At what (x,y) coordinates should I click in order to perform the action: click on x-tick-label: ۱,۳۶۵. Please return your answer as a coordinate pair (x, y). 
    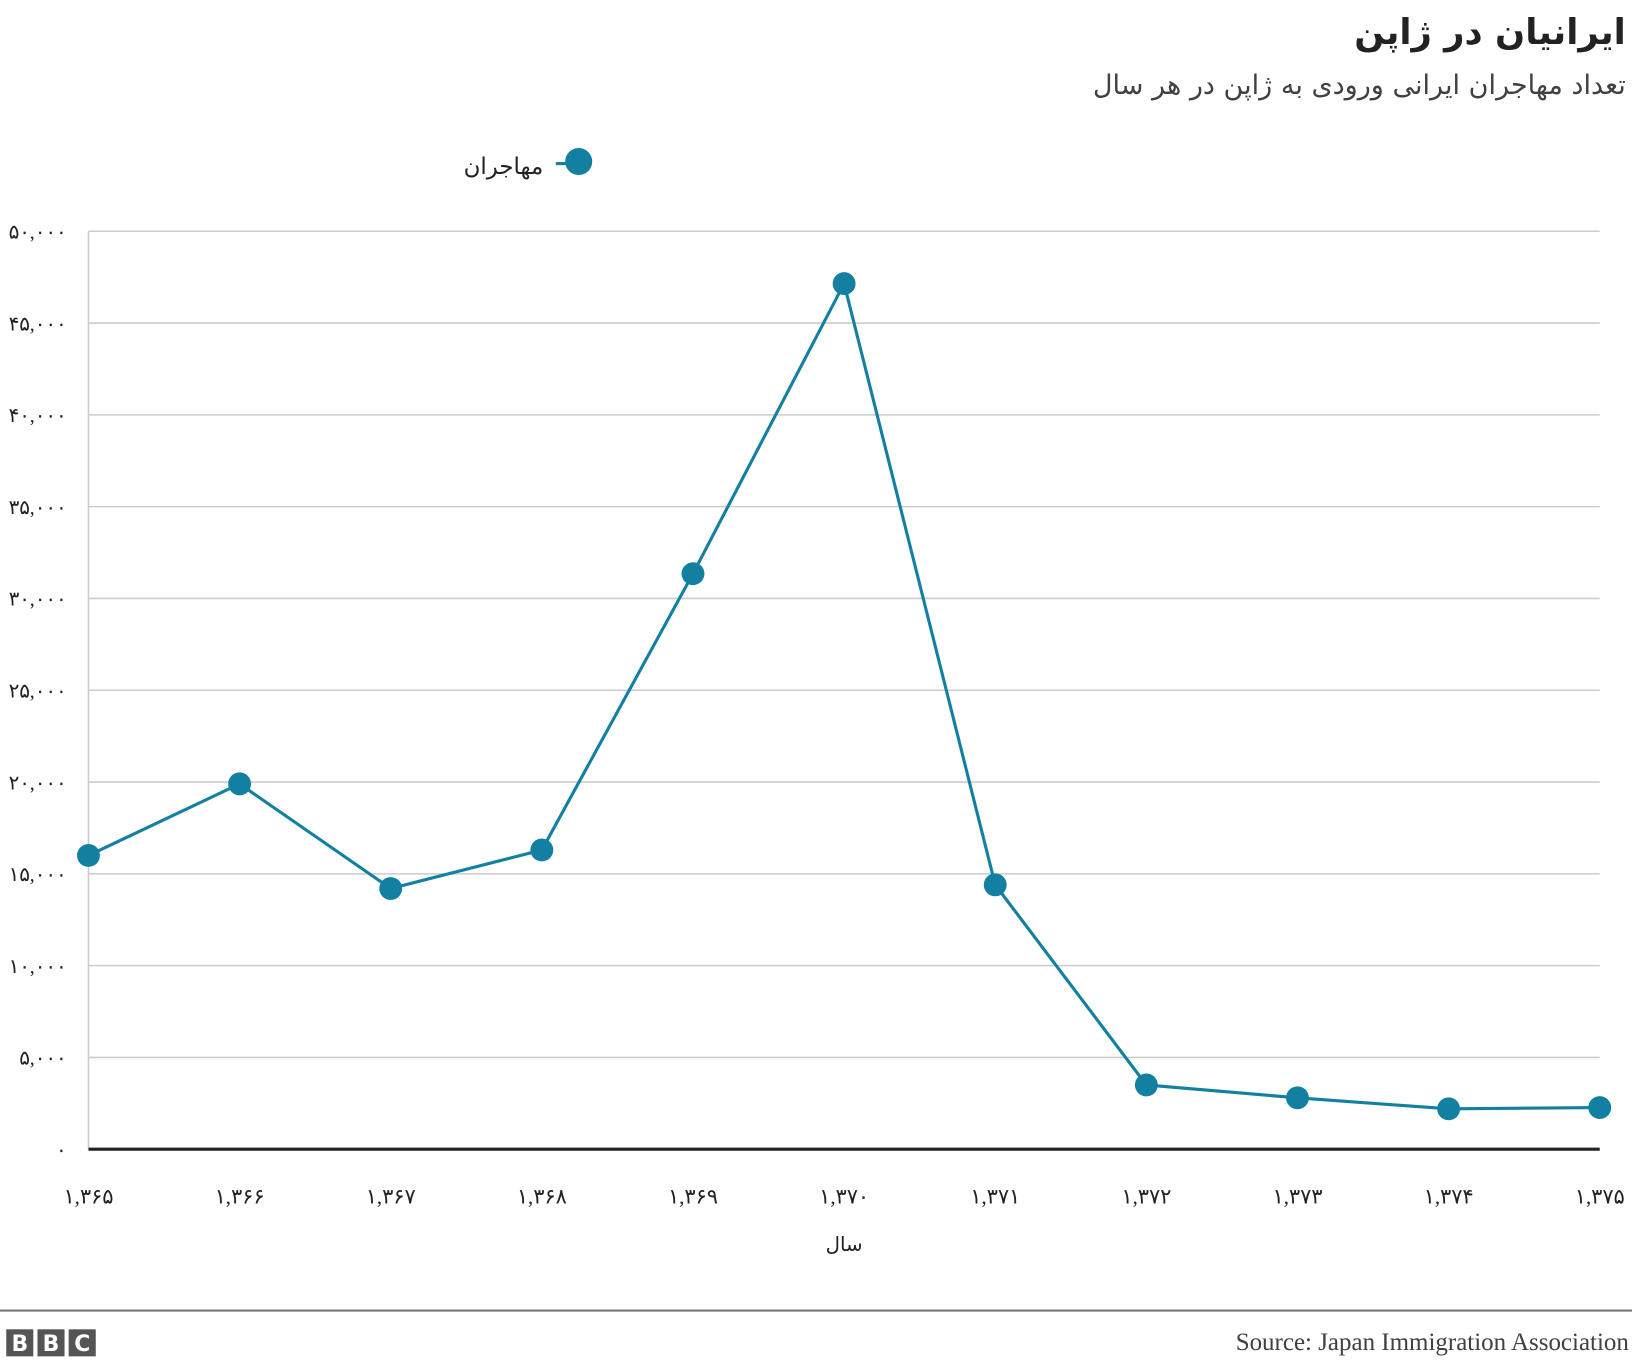
    Looking at the image, I should click on (89, 1196).